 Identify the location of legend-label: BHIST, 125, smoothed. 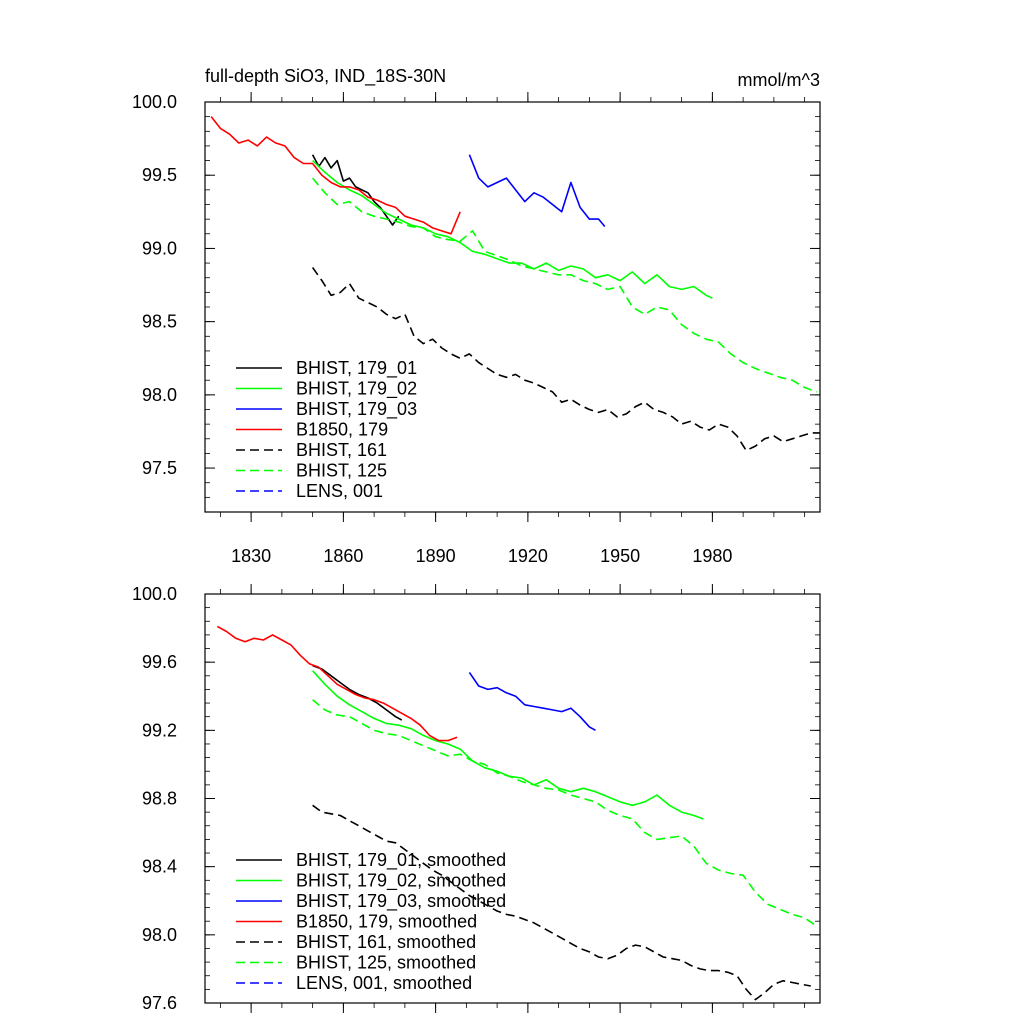
(386, 963).